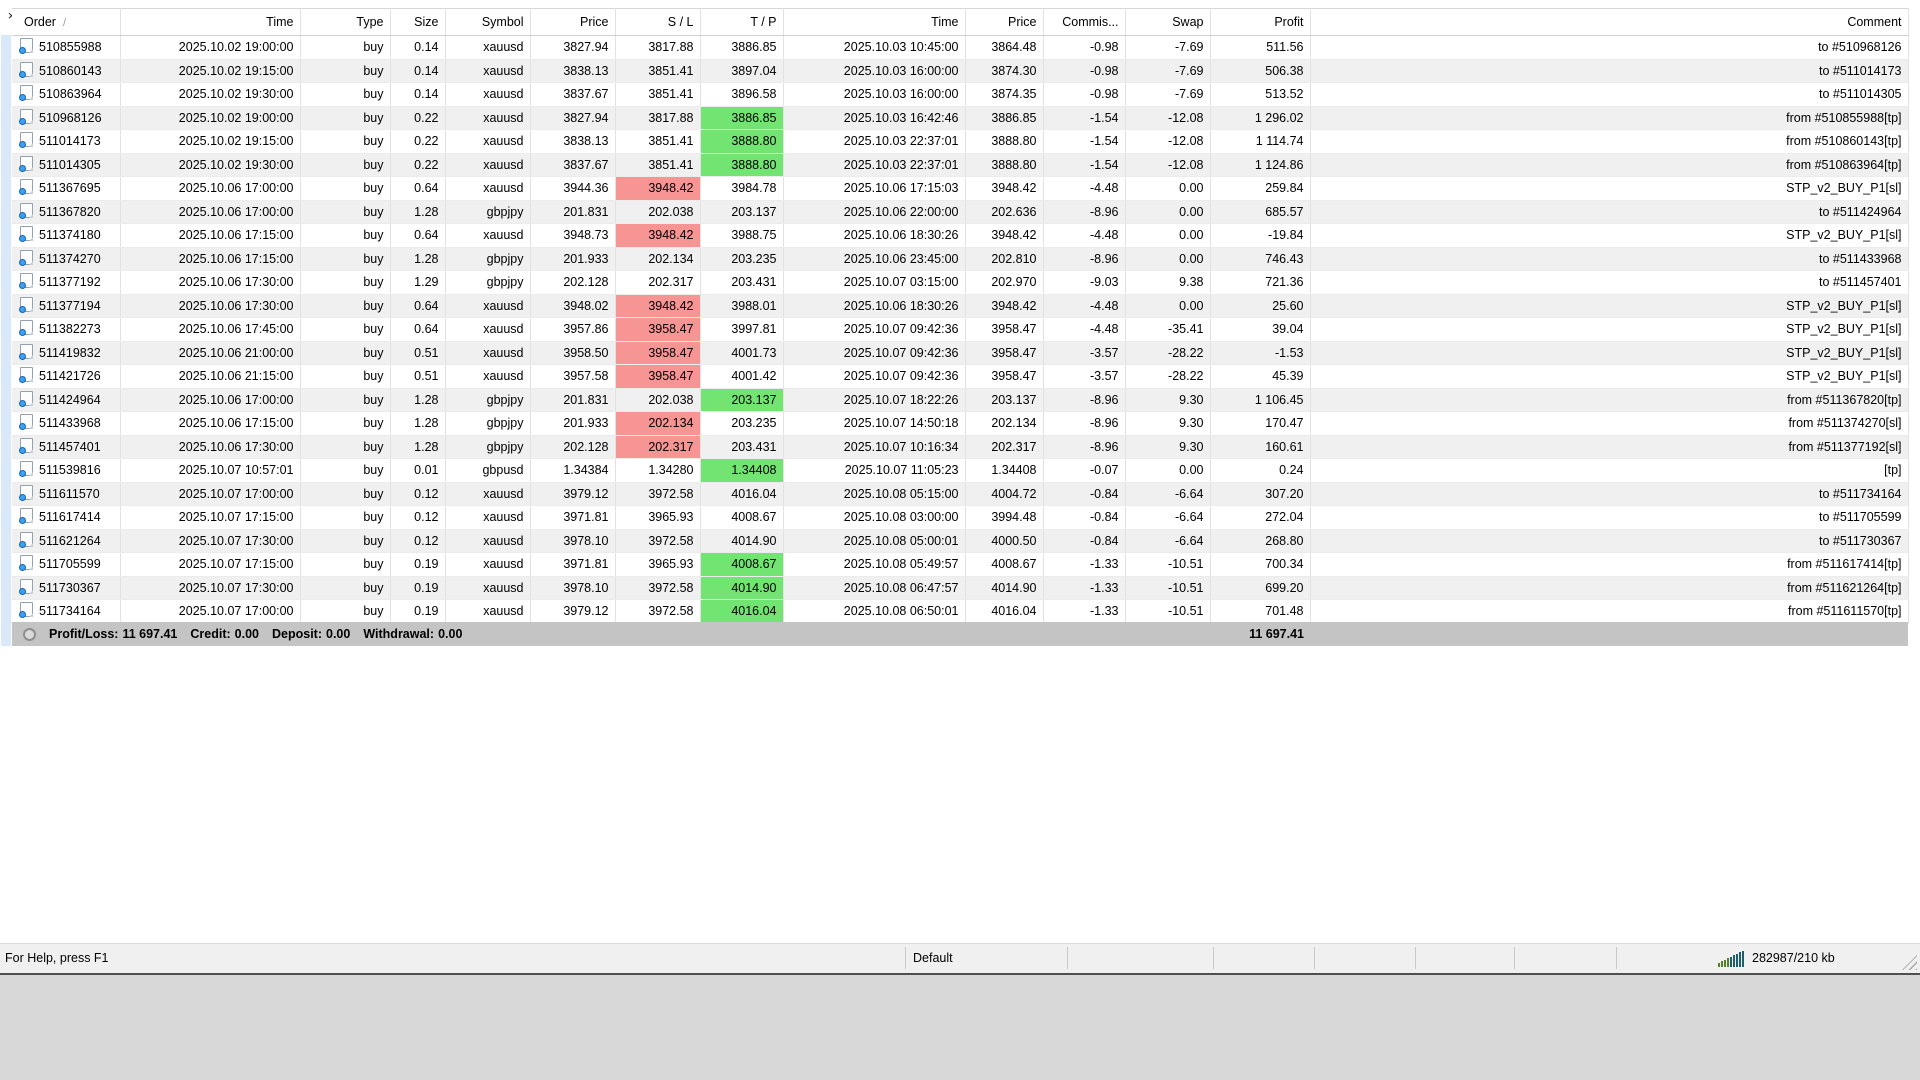 The image size is (1920, 1080). I want to click on close-panel-button: ×, so click(11, 15).